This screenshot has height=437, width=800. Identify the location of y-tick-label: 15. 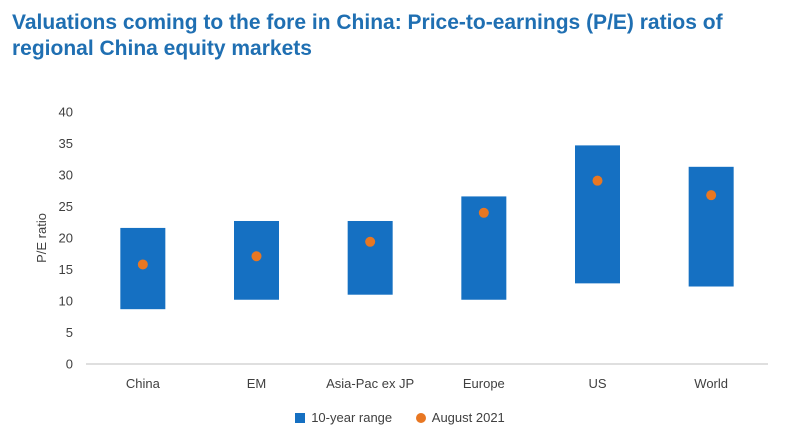
(66, 269).